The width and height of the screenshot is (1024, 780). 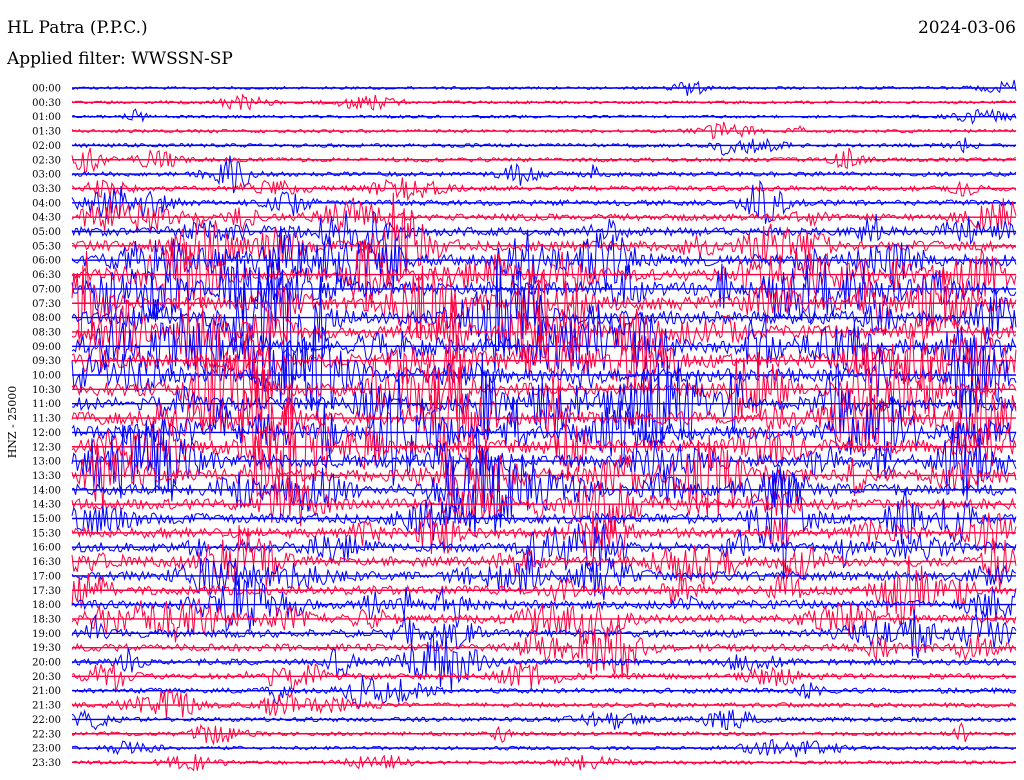 What do you see at coordinates (46, 763) in the screenshot?
I see `row-time-label: 23:30` at bounding box center [46, 763].